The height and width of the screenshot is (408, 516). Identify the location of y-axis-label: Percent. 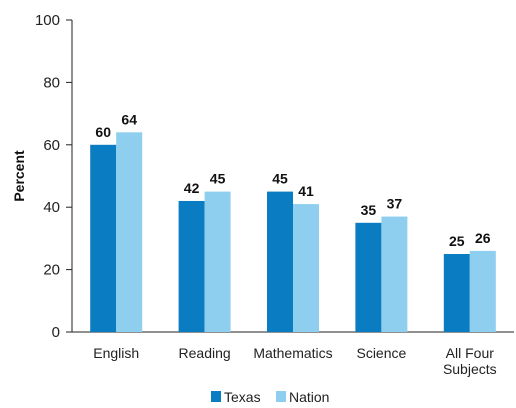
(19, 176).